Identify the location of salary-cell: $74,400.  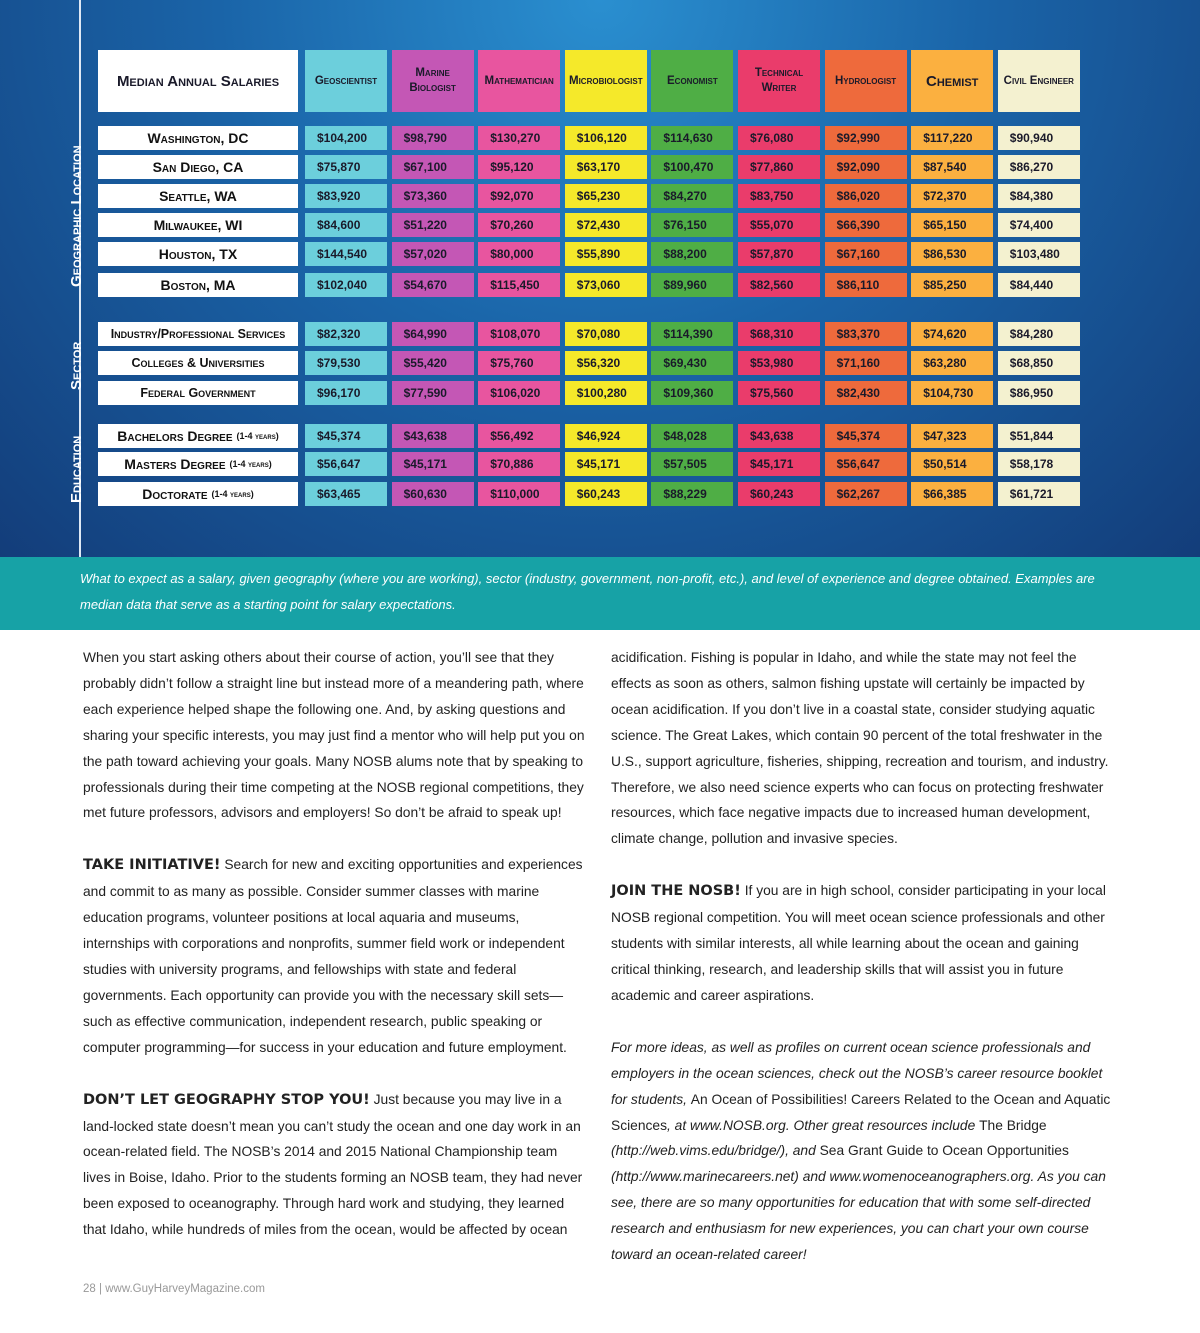
(1038, 225).